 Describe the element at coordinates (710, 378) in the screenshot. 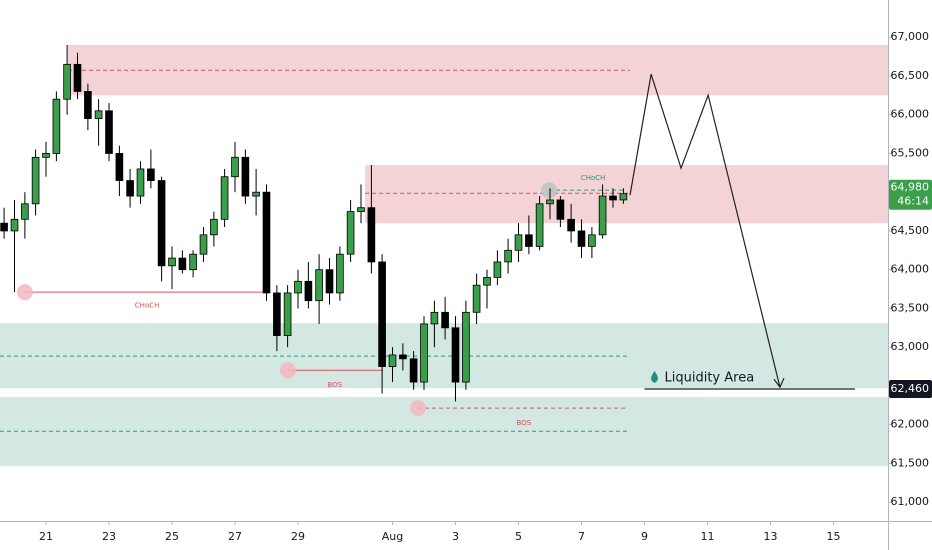

I see `liquidity-label: Liquidity Area` at that location.